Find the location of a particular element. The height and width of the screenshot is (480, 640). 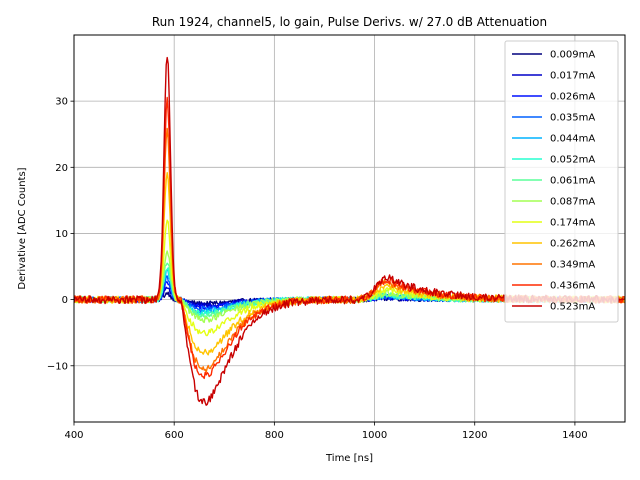

legend-box is located at coordinates (561, 181).